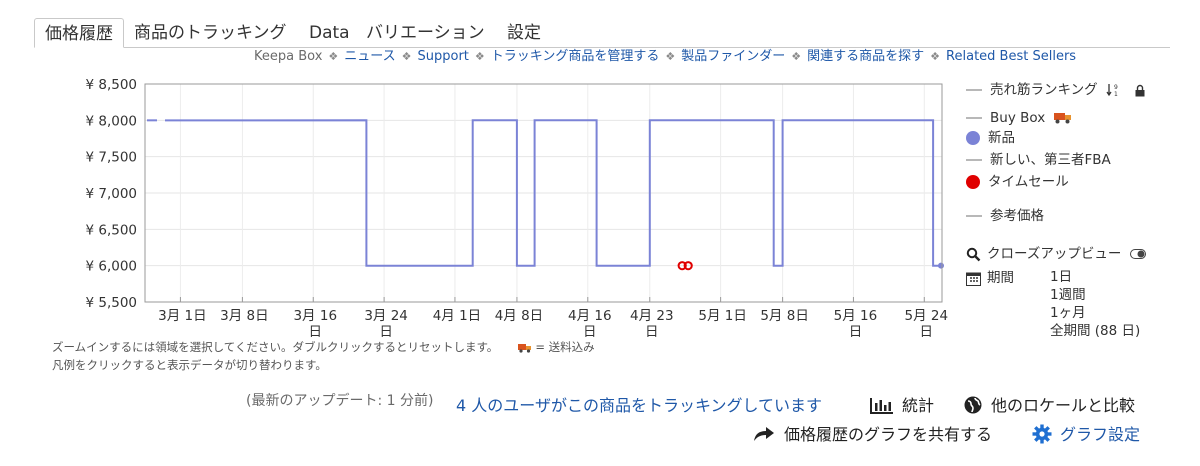 The height and width of the screenshot is (466, 1200). I want to click on period-label: 期間, so click(1000, 278).